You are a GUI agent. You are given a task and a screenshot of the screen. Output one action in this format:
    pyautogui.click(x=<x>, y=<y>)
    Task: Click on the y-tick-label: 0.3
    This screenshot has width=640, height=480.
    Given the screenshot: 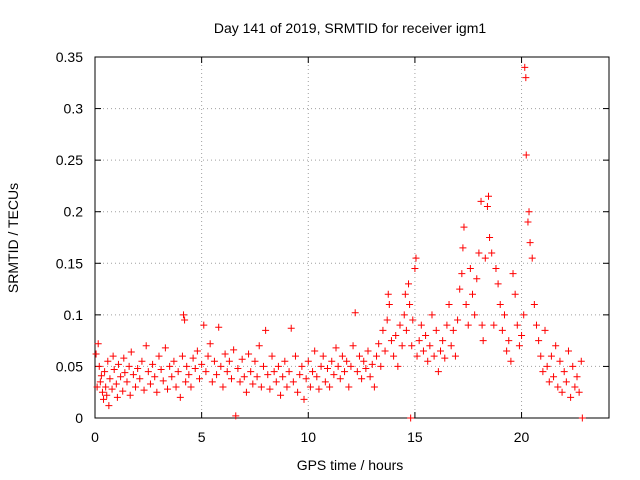 What is the action you would take?
    pyautogui.click(x=74, y=109)
    